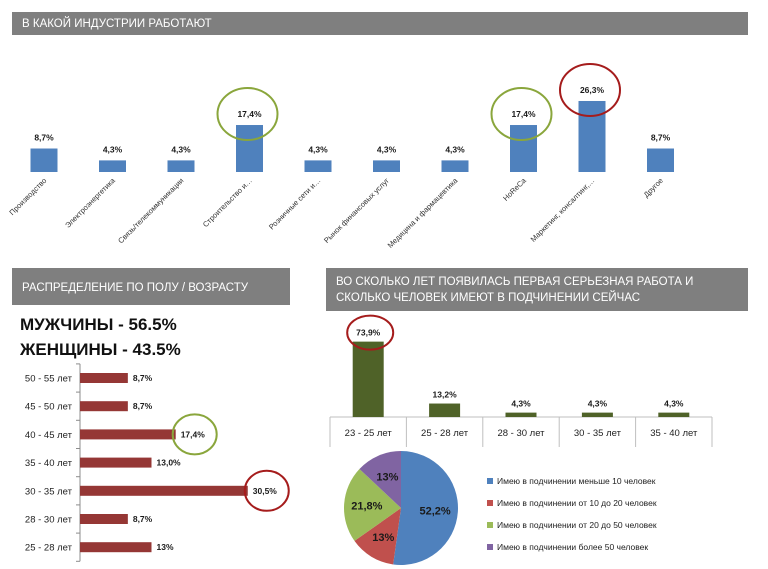  What do you see at coordinates (49, 379) in the screenshot?
I see `age-category-label: 50 - 55 лет` at bounding box center [49, 379].